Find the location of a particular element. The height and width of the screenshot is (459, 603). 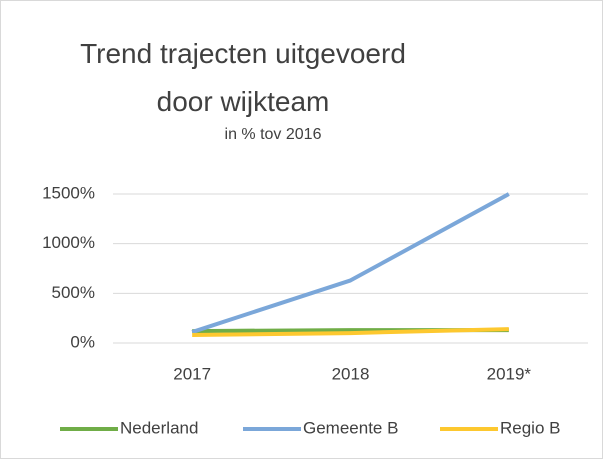

series-line is located at coordinates (350, 332).